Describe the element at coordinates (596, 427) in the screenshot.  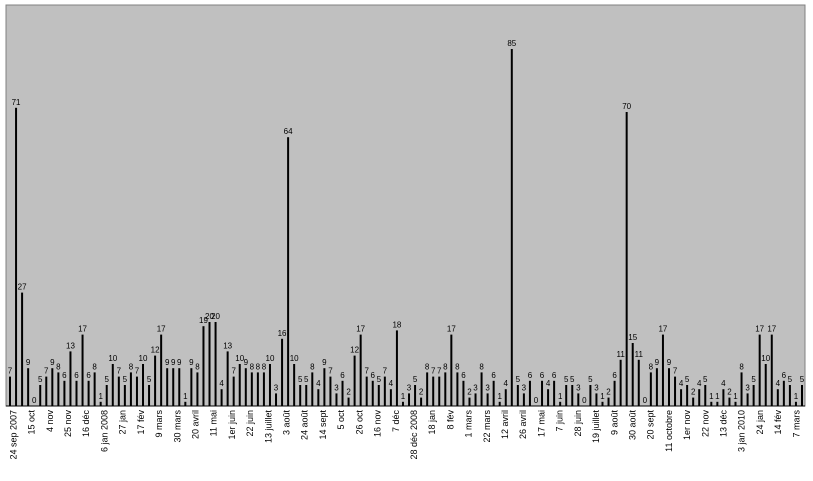
I see `tick-label-32: 19 juillet` at that location.